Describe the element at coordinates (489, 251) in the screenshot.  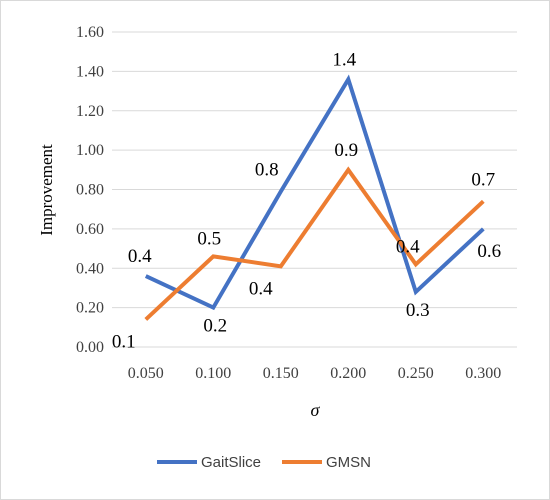
I see `data-label-gaitslice: 0.6` at that location.